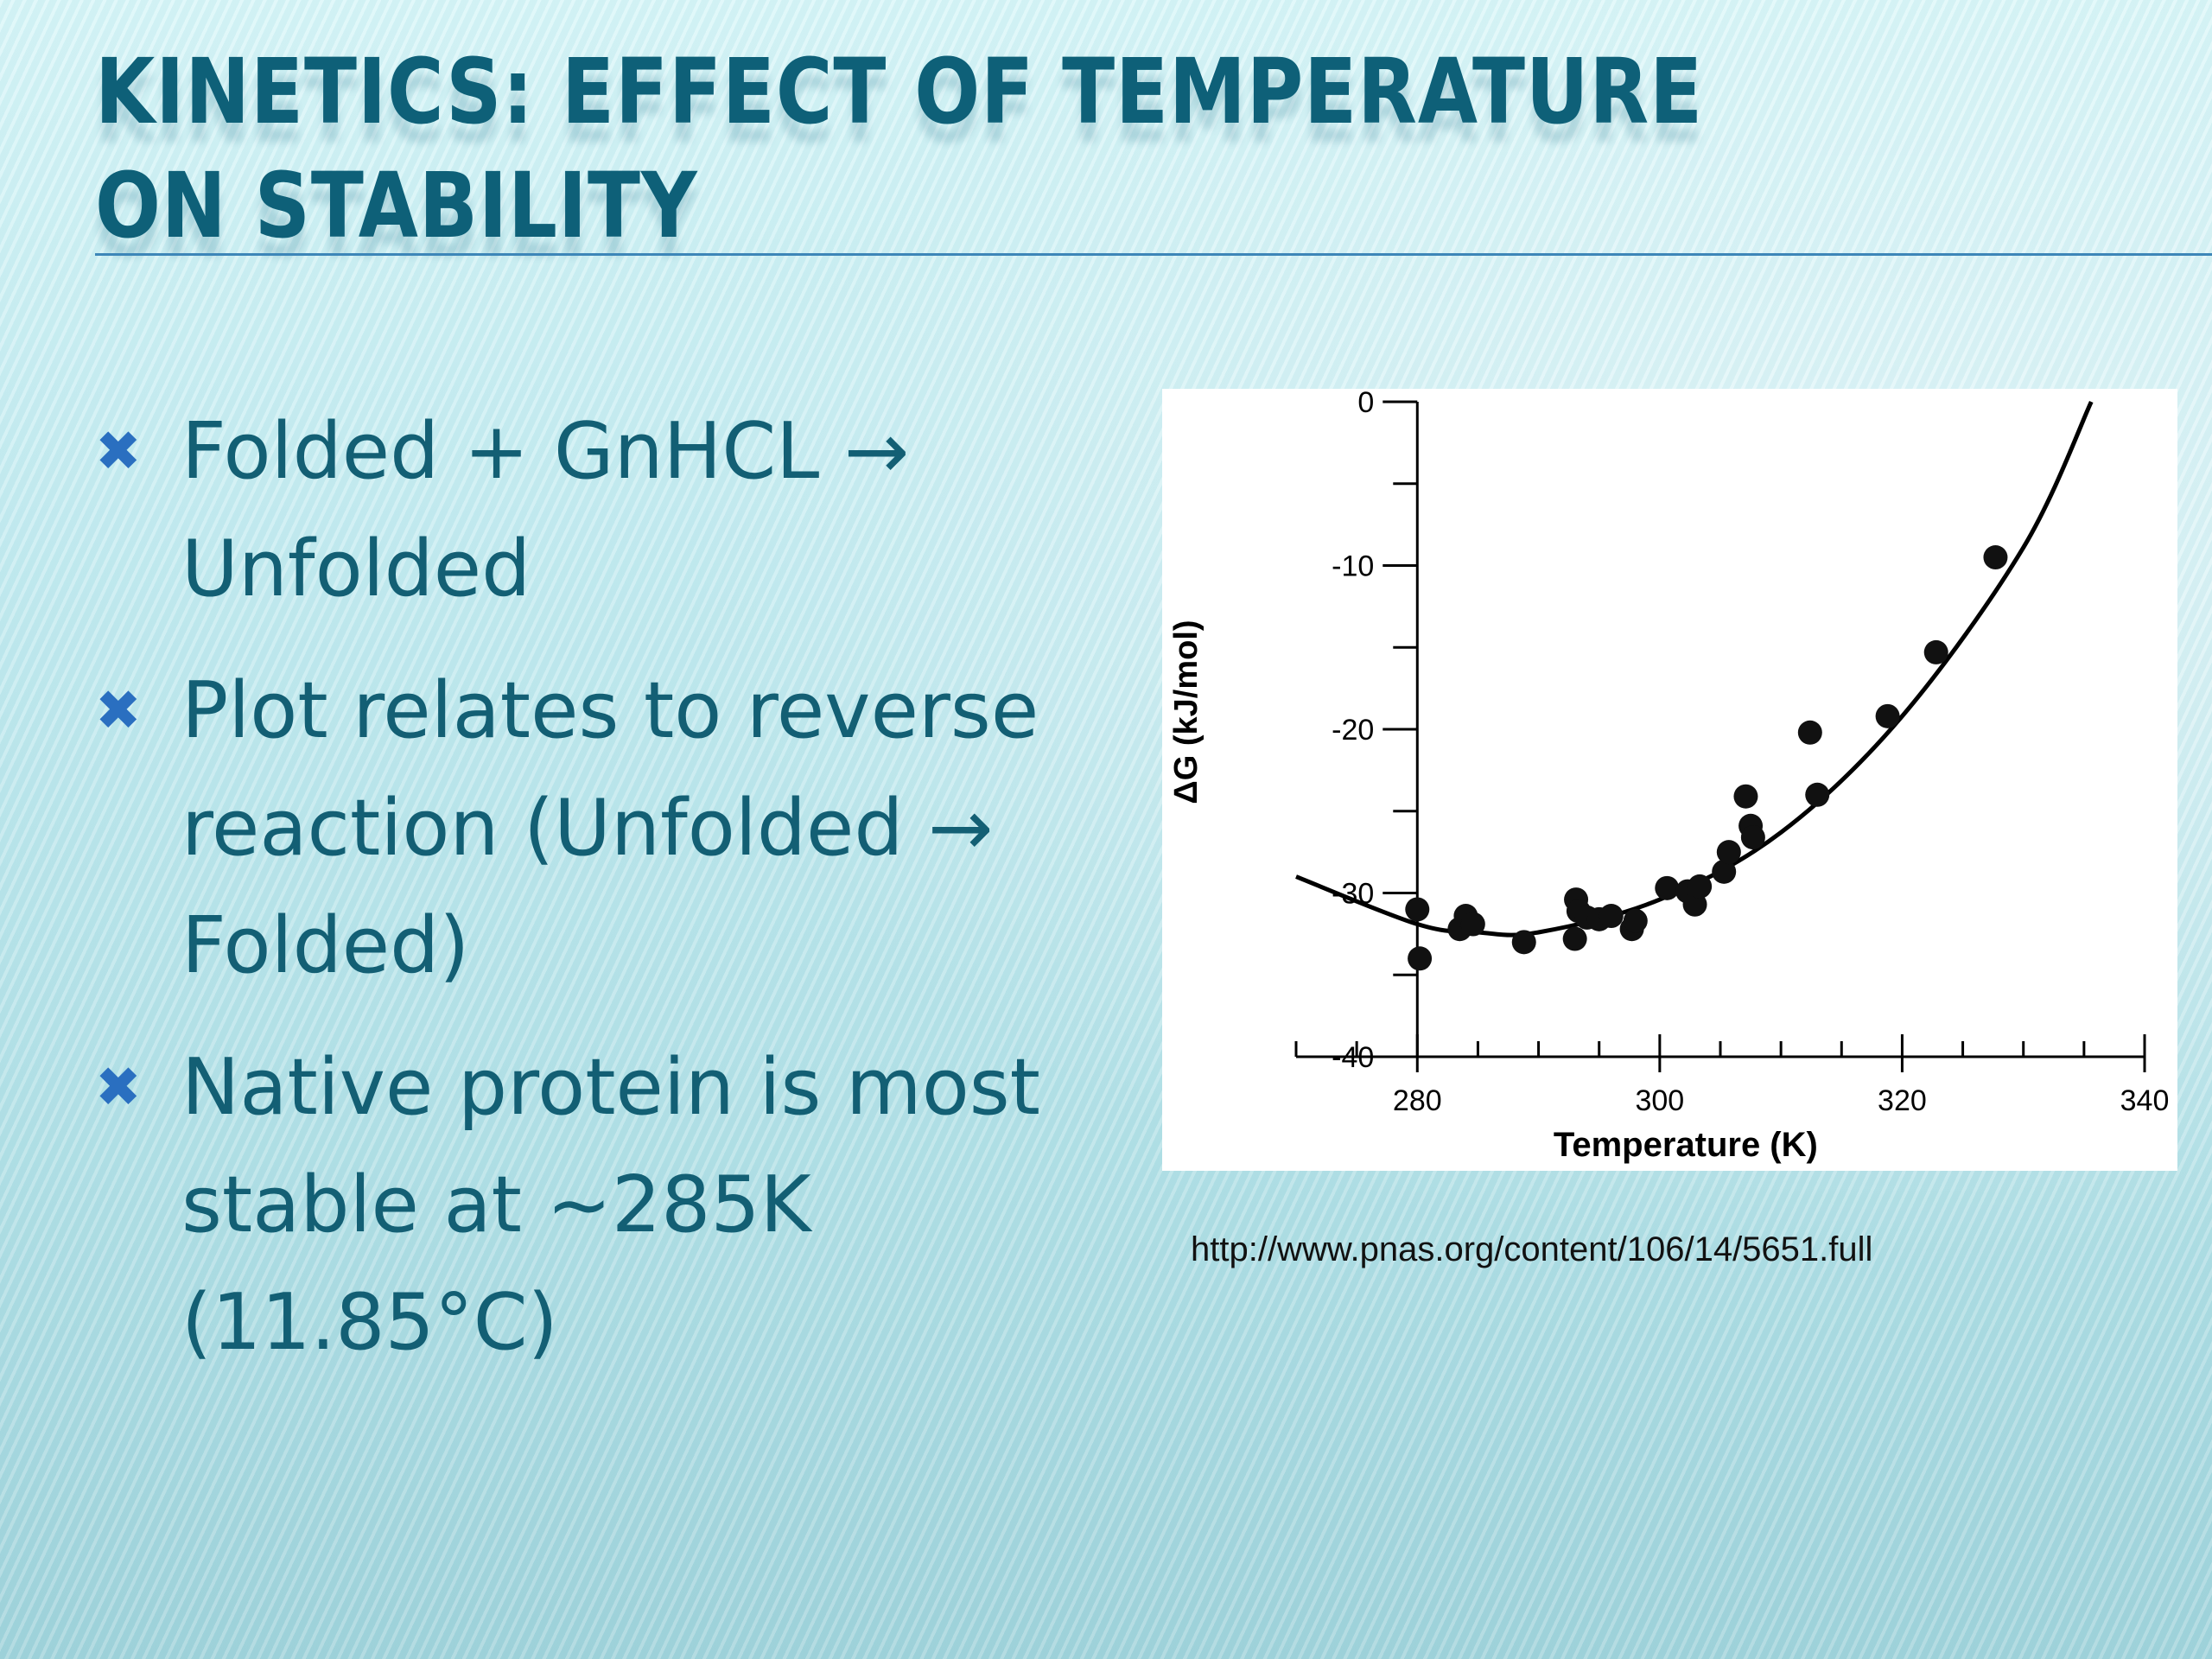 The image size is (2212, 1659). Describe the element at coordinates (2145, 1100) in the screenshot. I see `x-tick-label: 340` at that location.